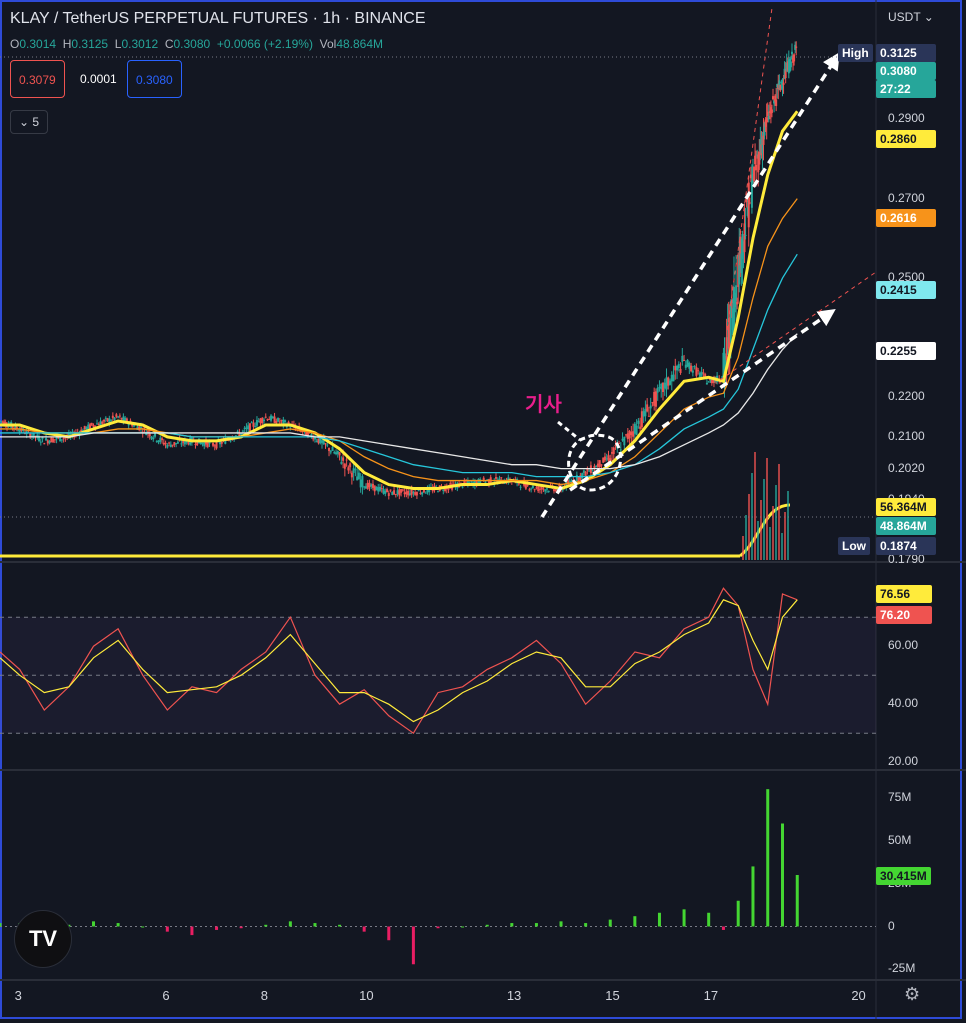 This screenshot has height=1023, width=966. What do you see at coordinates (906, 277) in the screenshot?
I see `price-tick-label: 0.2500` at bounding box center [906, 277].